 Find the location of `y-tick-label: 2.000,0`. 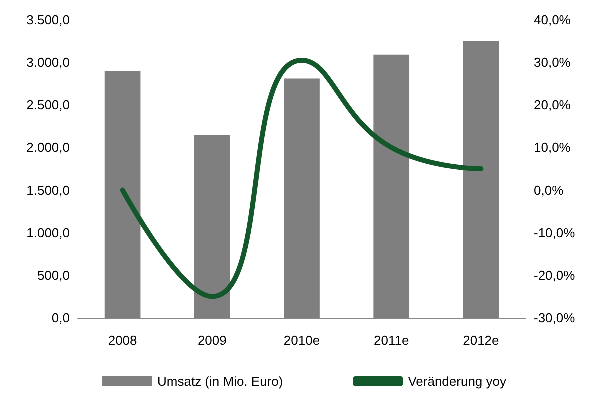

y-tick-label: 2.000,0 is located at coordinates (48, 148).